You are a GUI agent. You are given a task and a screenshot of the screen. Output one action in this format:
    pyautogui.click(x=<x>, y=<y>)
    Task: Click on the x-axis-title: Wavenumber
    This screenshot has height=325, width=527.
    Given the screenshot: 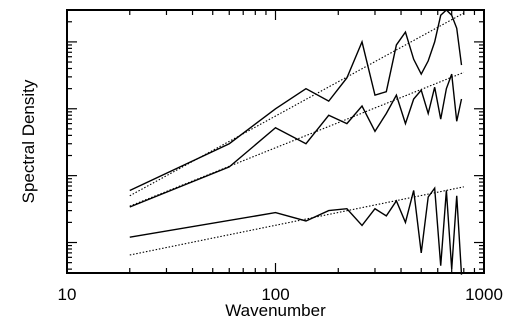 What is the action you would take?
    pyautogui.click(x=275, y=310)
    